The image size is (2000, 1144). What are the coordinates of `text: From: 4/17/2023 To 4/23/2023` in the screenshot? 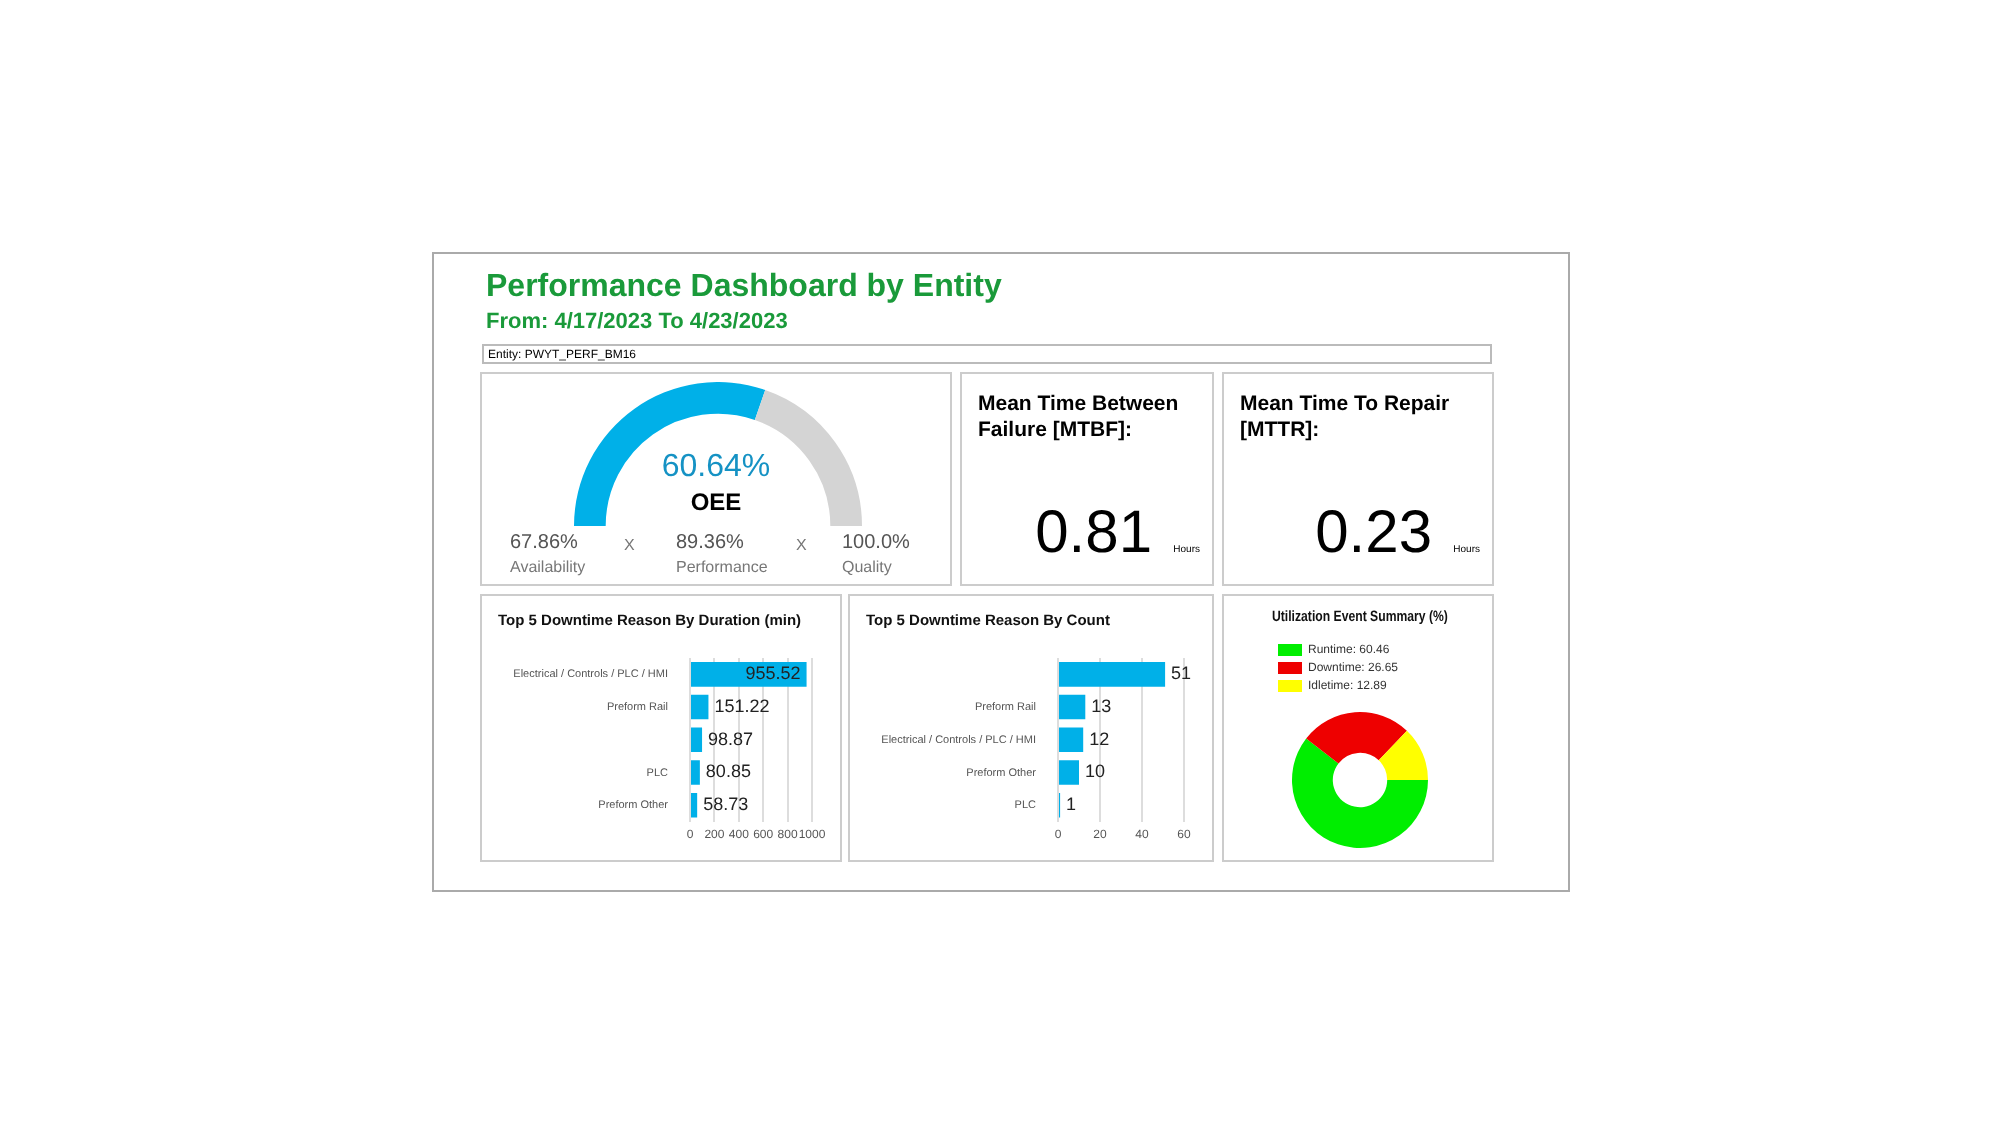 It's located at (637, 322).